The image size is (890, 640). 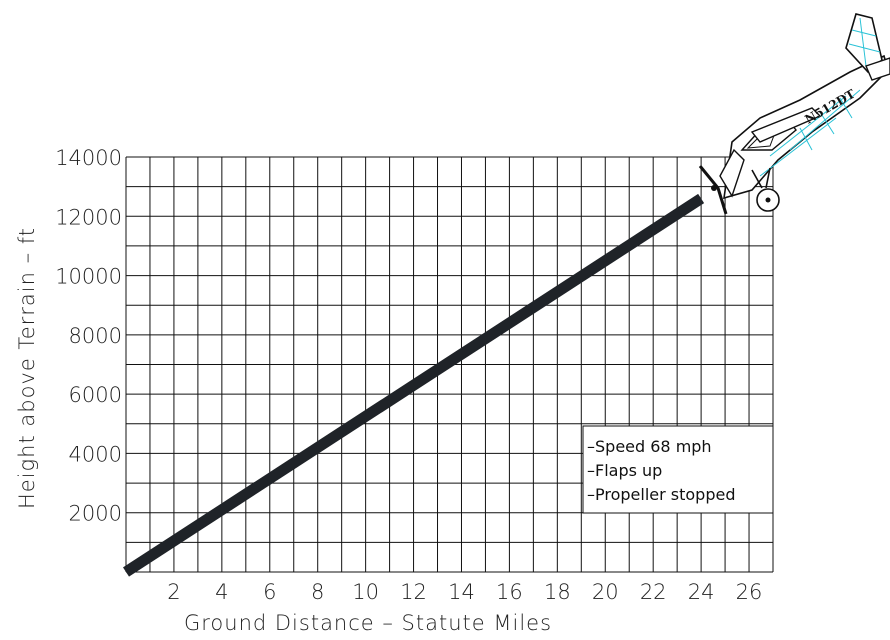 I want to click on y-tick-label: 4000, so click(x=95, y=454).